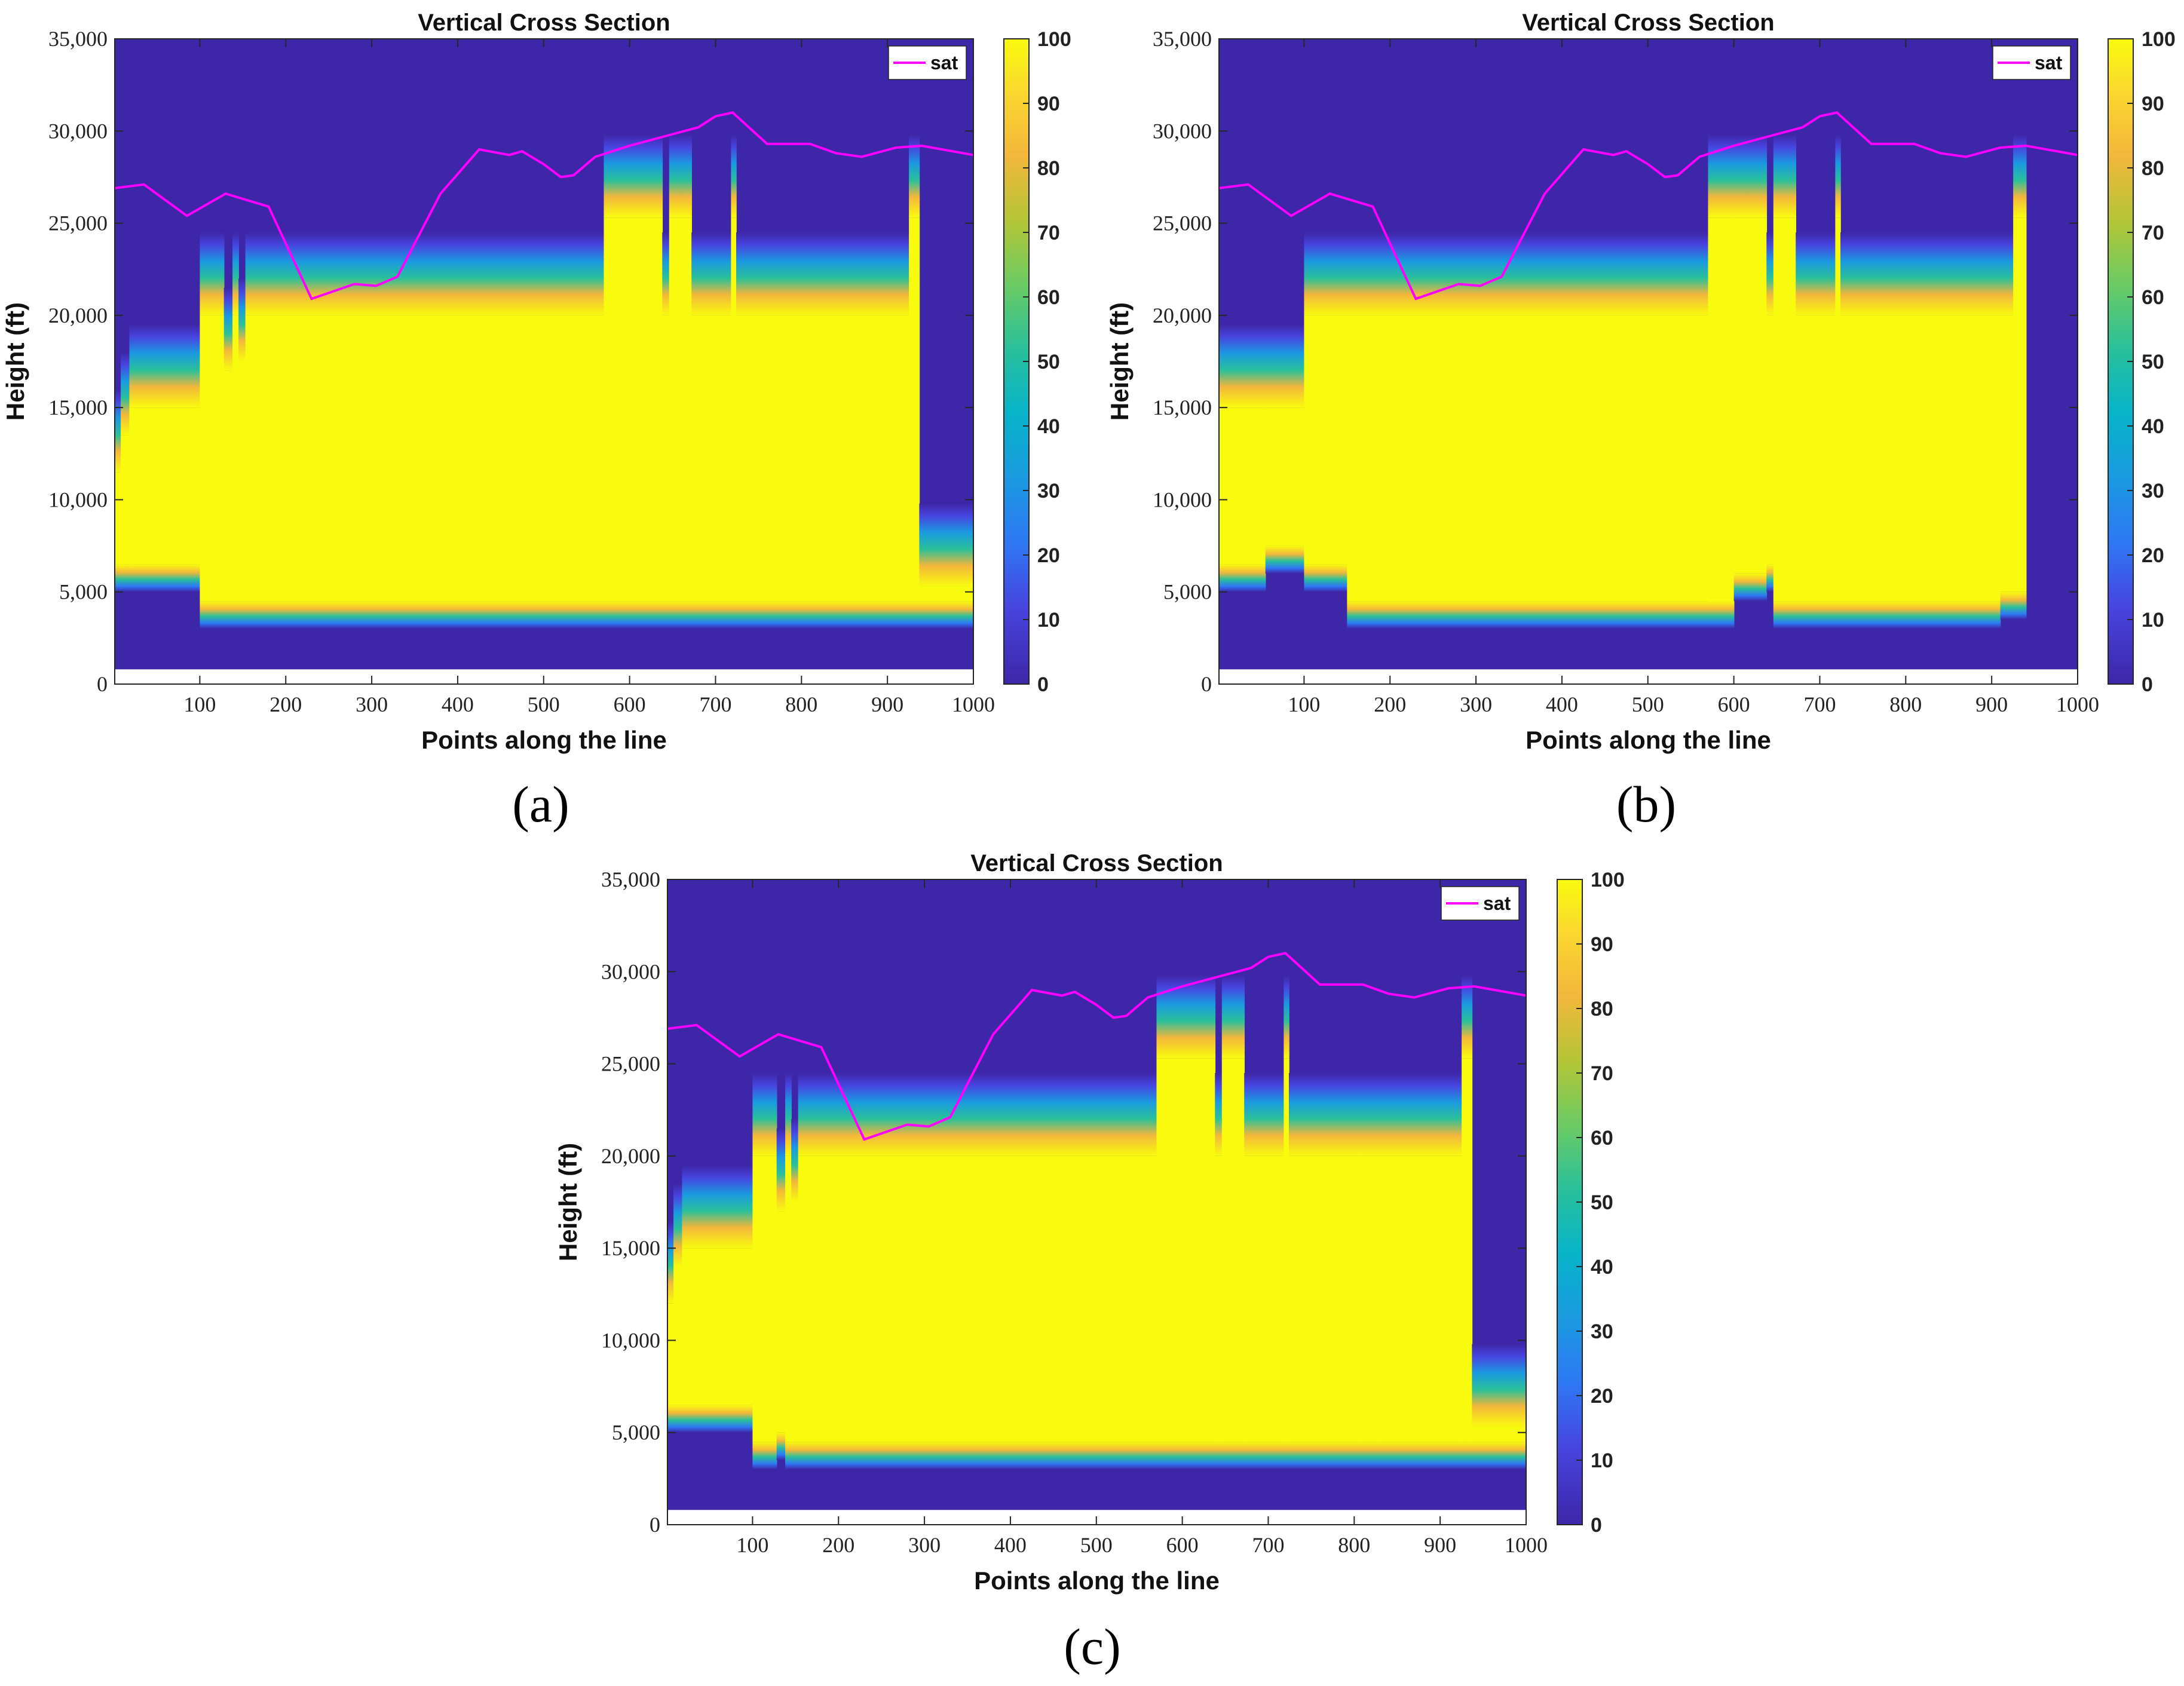 The image size is (2184, 1686). I want to click on sat-line, so click(1648, 206).